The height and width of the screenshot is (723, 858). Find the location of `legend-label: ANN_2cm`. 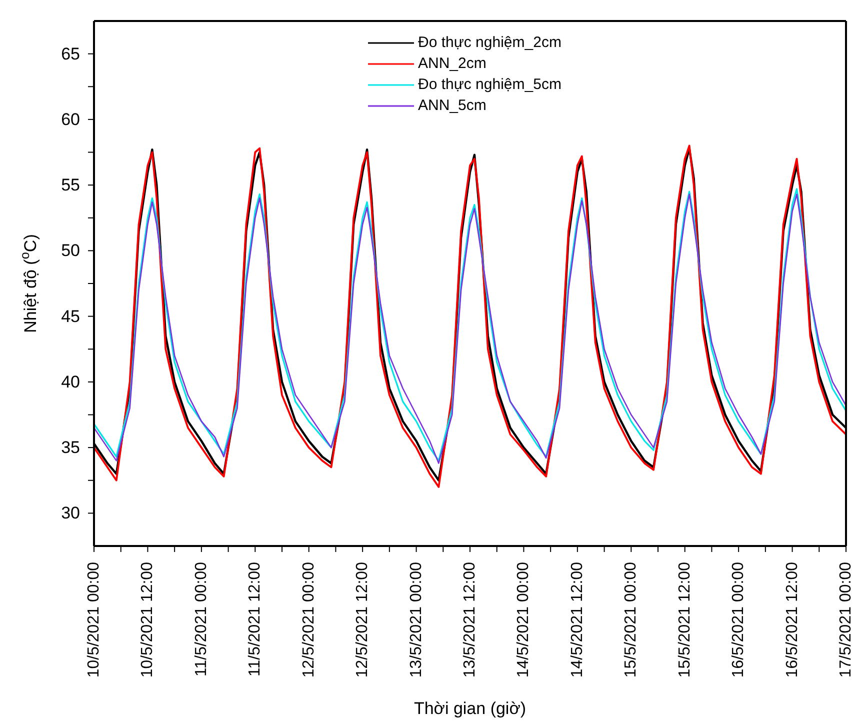

legend-label: ANN_2cm is located at coordinates (452, 64).